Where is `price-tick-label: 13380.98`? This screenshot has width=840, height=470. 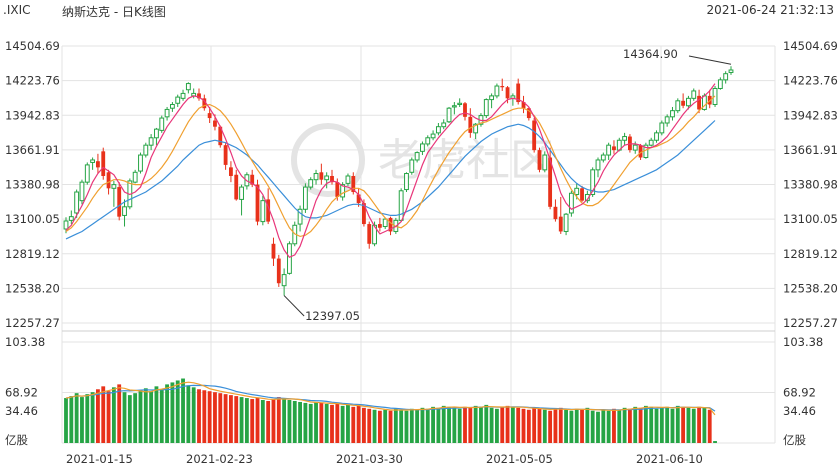 price-tick-label: 13380.98 is located at coordinates (32, 185).